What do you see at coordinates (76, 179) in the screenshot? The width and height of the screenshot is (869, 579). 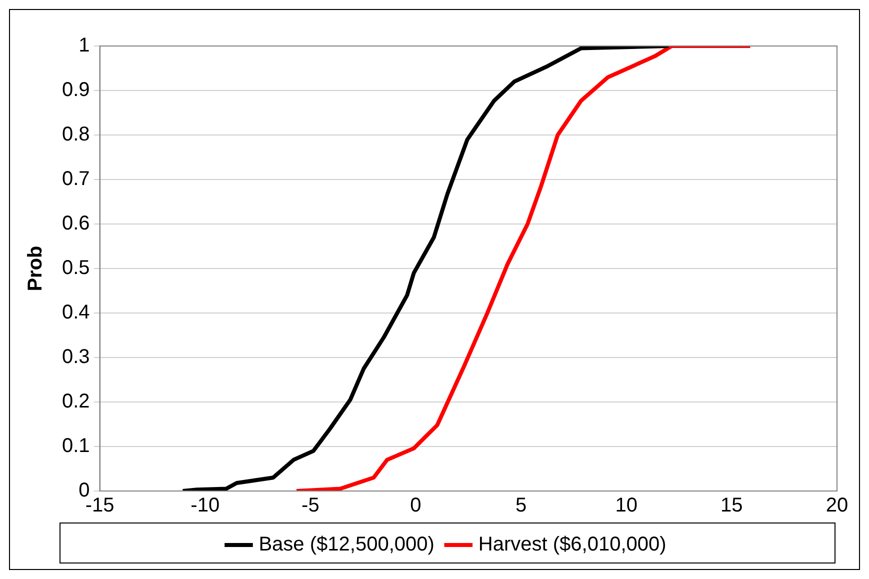 I see `y-tick-label: 0.7` at bounding box center [76, 179].